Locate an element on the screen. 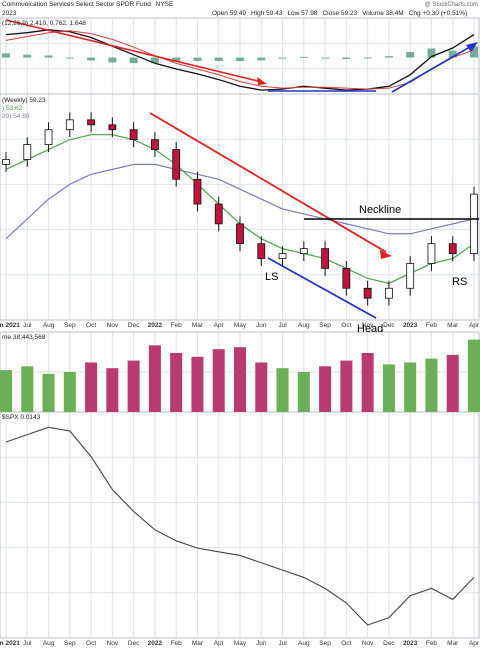  x-tick-label: 2022 is located at coordinates (155, 325).